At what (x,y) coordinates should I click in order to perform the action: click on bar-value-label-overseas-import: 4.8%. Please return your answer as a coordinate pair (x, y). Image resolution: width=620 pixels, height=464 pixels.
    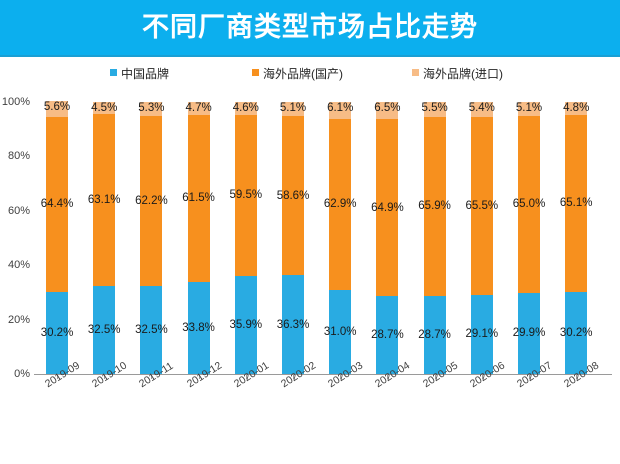
    Looking at the image, I should click on (576, 107).